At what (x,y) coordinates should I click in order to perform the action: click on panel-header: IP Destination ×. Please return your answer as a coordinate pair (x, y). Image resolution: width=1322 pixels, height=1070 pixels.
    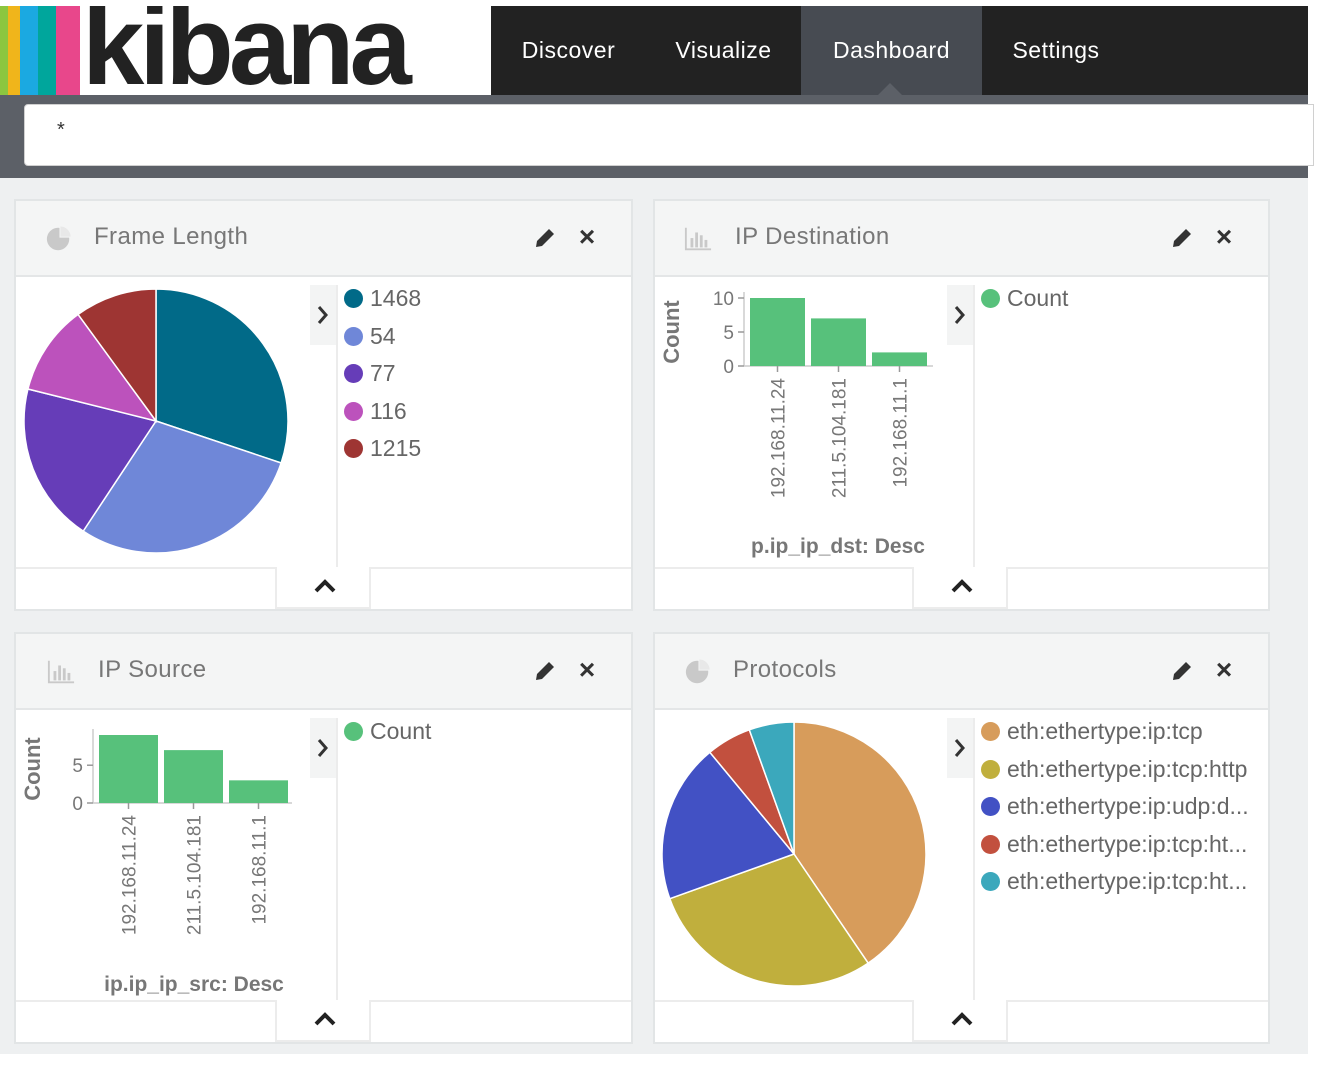
    Looking at the image, I should click on (961, 239).